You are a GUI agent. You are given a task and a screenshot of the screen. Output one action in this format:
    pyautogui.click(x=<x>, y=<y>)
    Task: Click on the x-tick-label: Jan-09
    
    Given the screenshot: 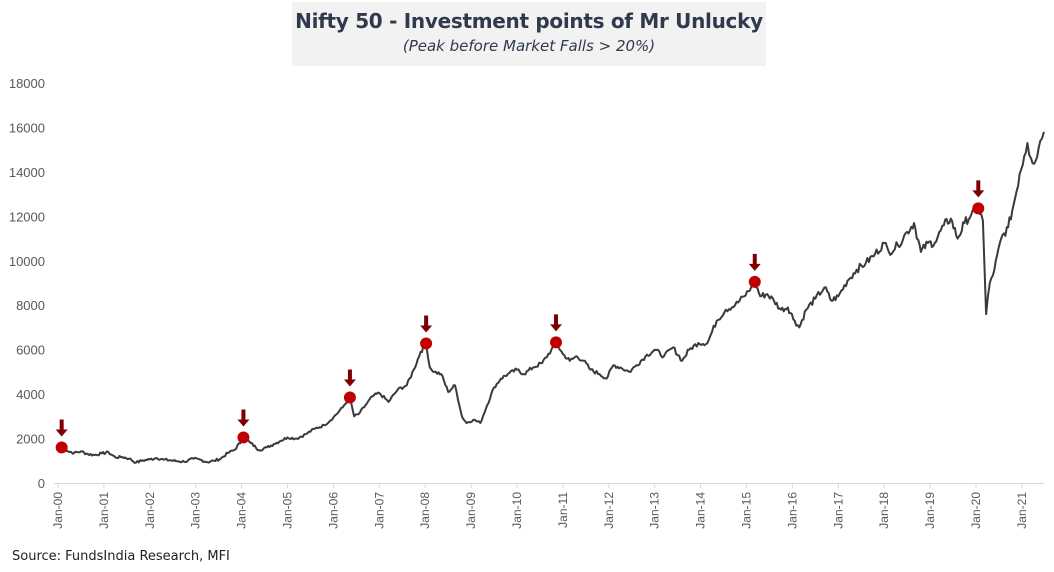 What is the action you would take?
    pyautogui.click(x=471, y=510)
    